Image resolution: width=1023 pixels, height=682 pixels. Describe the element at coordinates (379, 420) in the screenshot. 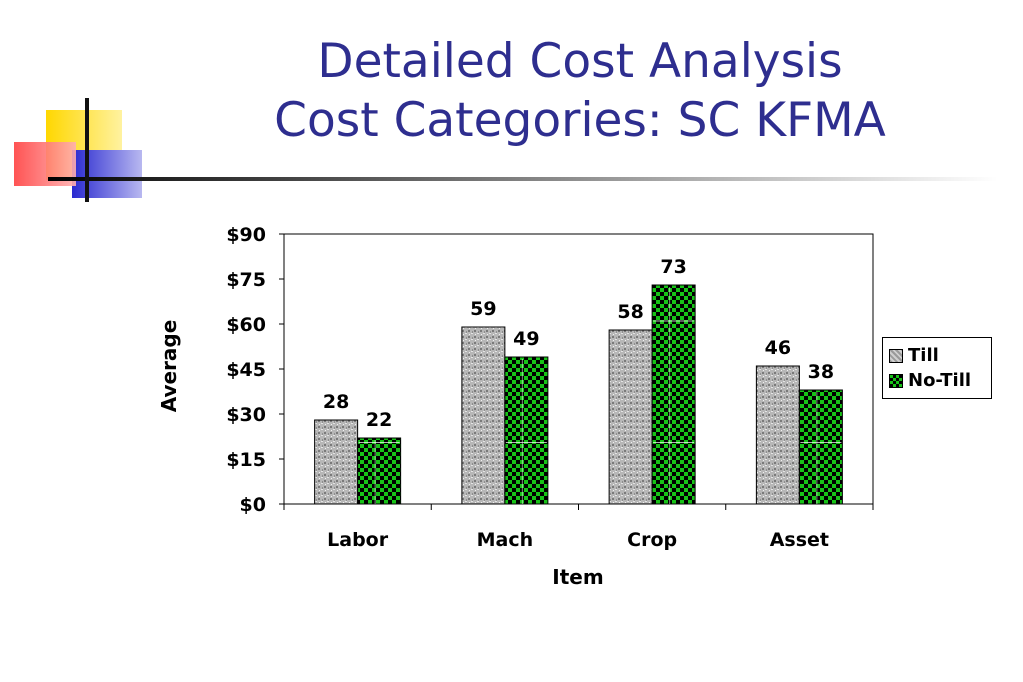

I see `data-label-no-till-labor: 22` at that location.